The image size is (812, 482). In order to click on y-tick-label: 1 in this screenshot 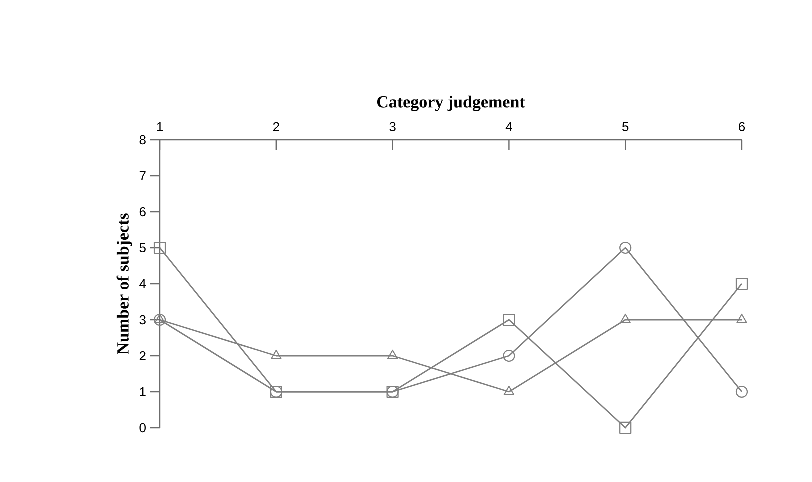, I will do `click(143, 392)`.